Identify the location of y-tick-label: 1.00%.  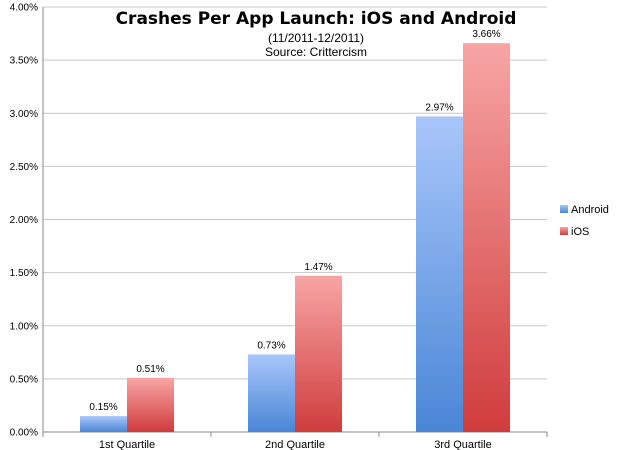
(24, 326).